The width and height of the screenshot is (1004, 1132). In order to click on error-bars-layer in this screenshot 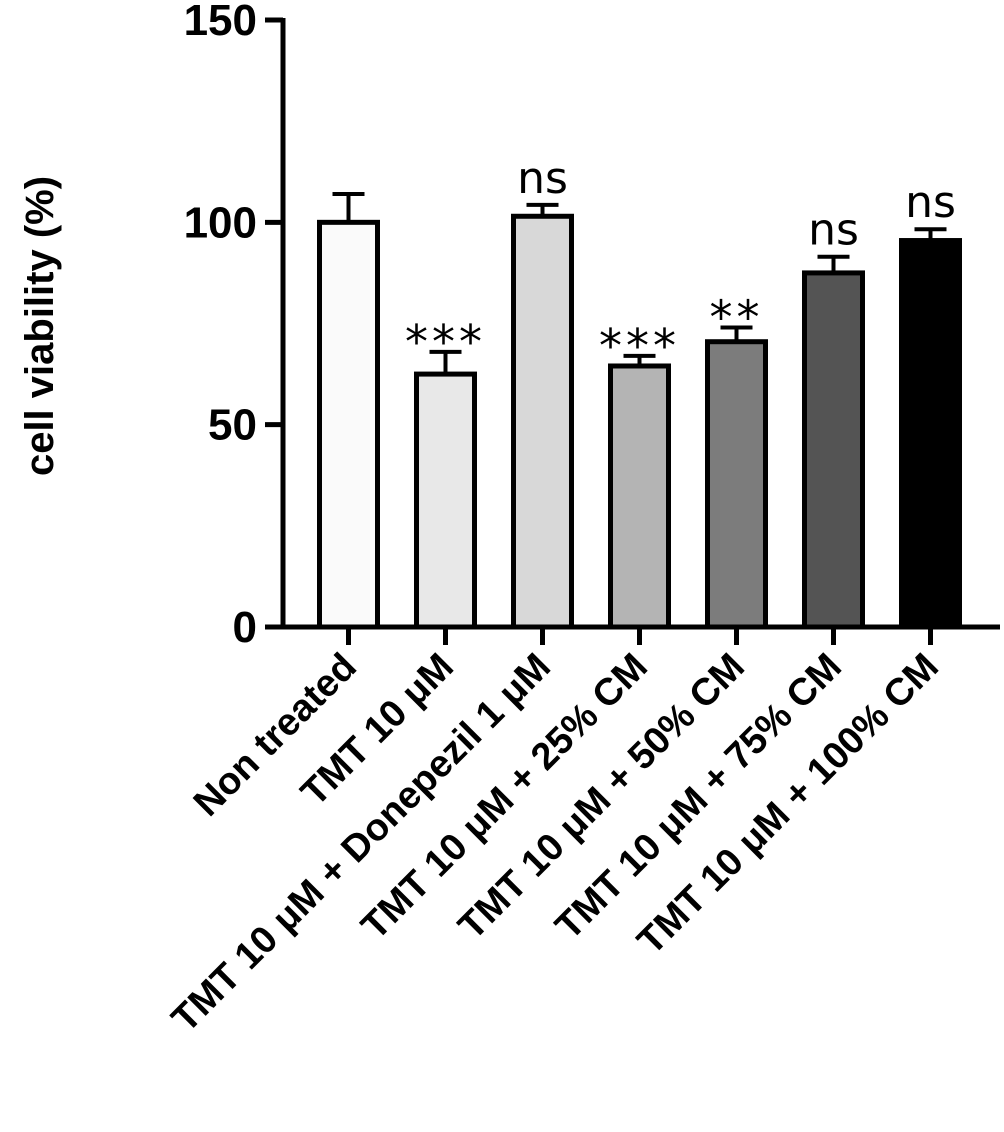, I will do `click(639, 283)`.